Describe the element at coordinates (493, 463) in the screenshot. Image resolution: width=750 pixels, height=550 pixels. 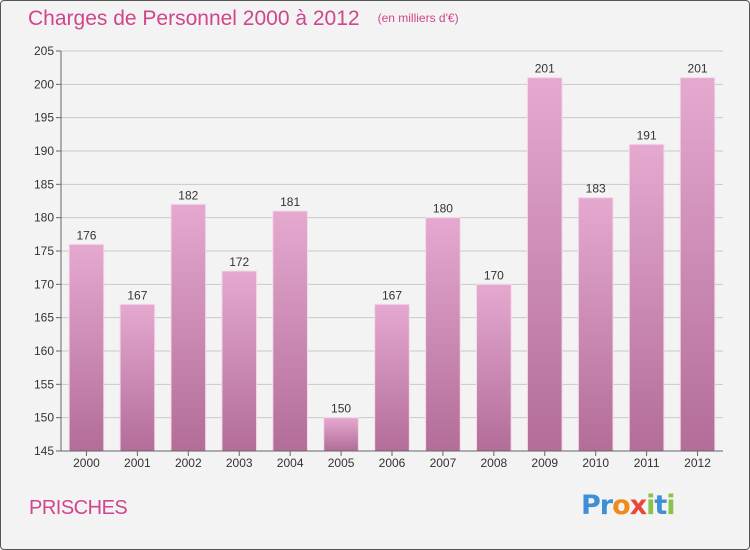
I see `x-tick-label: 2008` at that location.